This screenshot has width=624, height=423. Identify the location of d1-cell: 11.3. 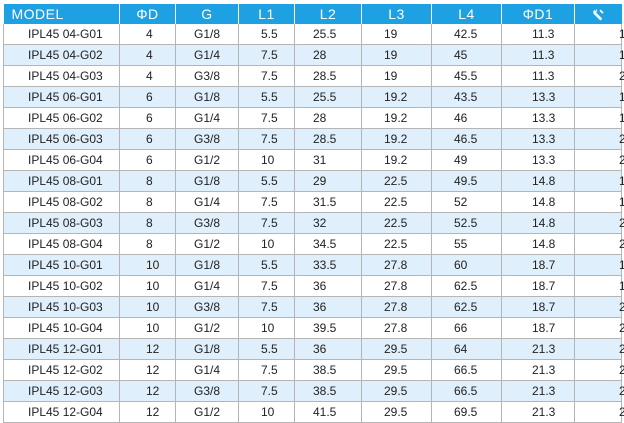
(538, 34).